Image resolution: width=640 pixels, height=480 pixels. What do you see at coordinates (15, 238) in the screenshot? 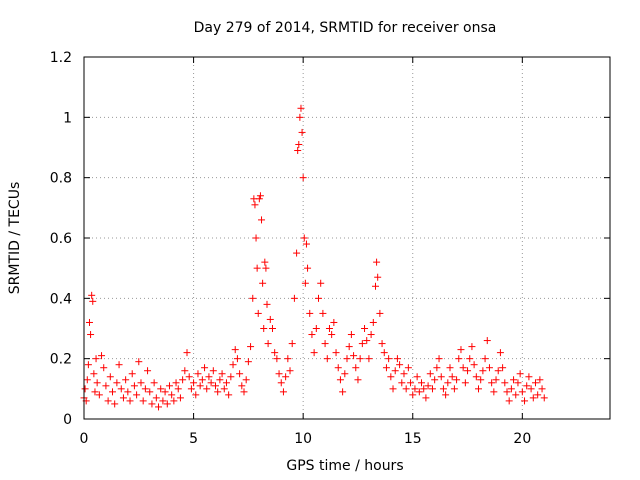
I see `y-axis-label: SRMTID / TECUs` at bounding box center [15, 238].